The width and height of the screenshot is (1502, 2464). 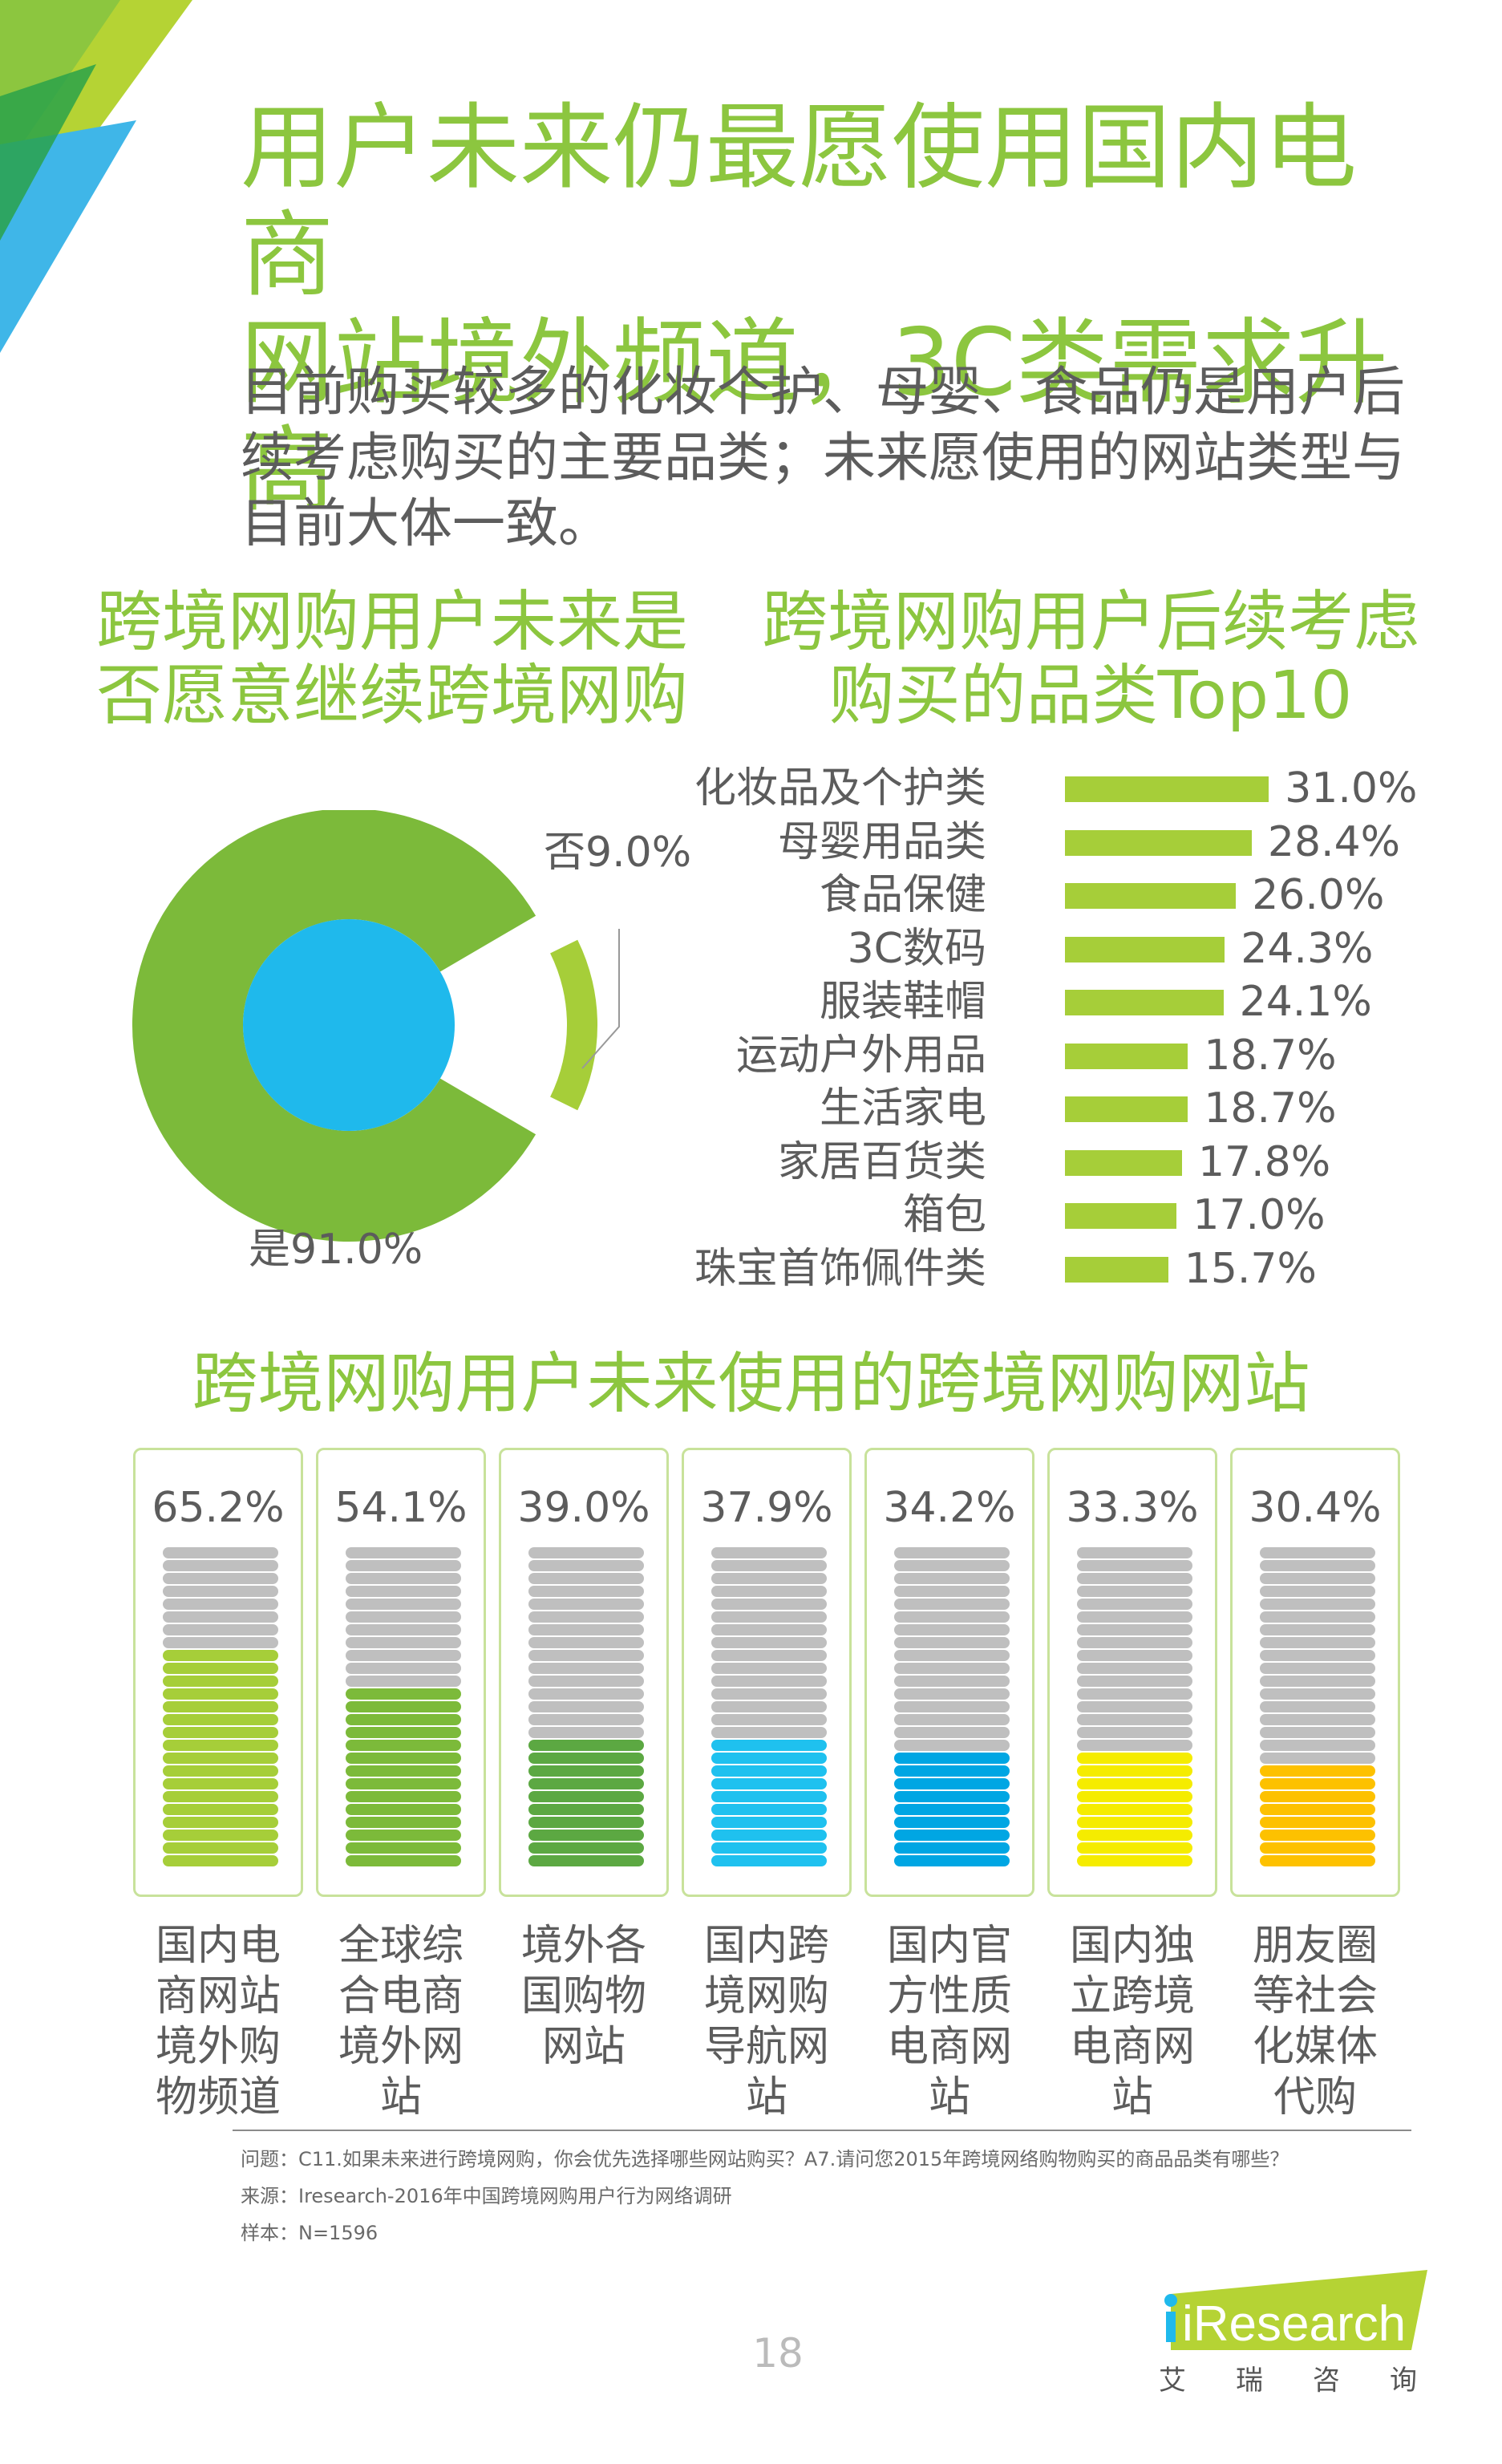 What do you see at coordinates (1132, 1996) in the screenshot?
I see `site-category-label-line: 立跨境` at bounding box center [1132, 1996].